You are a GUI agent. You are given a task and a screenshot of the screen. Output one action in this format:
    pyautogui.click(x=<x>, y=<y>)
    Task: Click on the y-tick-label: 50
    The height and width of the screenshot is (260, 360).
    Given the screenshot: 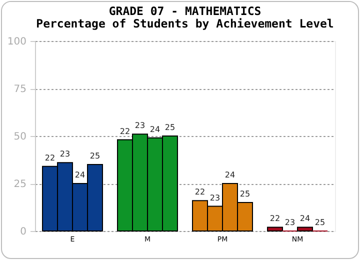 What is the action you would take?
    pyautogui.click(x=20, y=137)
    